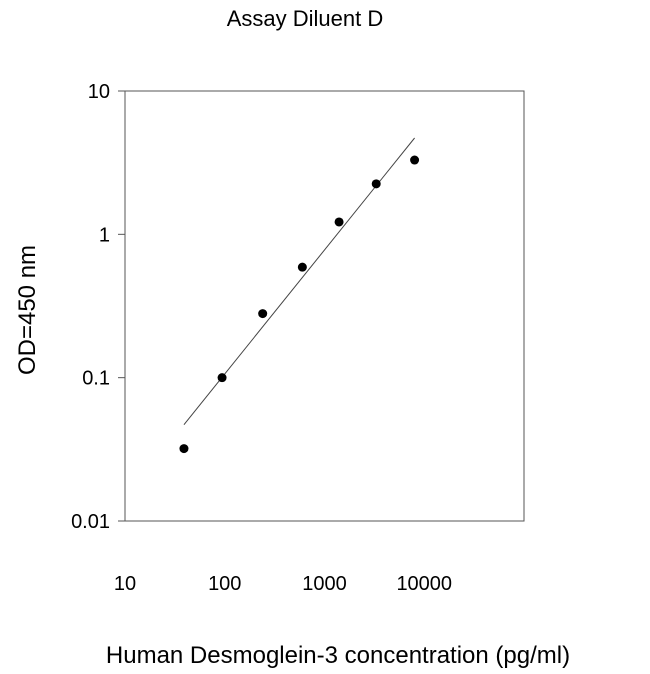  I want to click on y-tick-label: 1, so click(104, 235).